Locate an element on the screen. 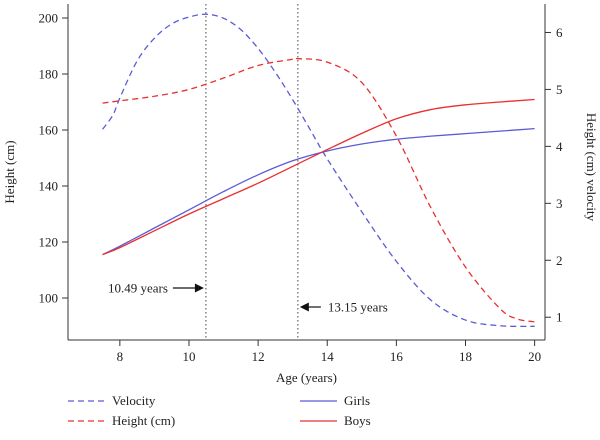  peak-age-label: 10.49 years is located at coordinates (138, 288).